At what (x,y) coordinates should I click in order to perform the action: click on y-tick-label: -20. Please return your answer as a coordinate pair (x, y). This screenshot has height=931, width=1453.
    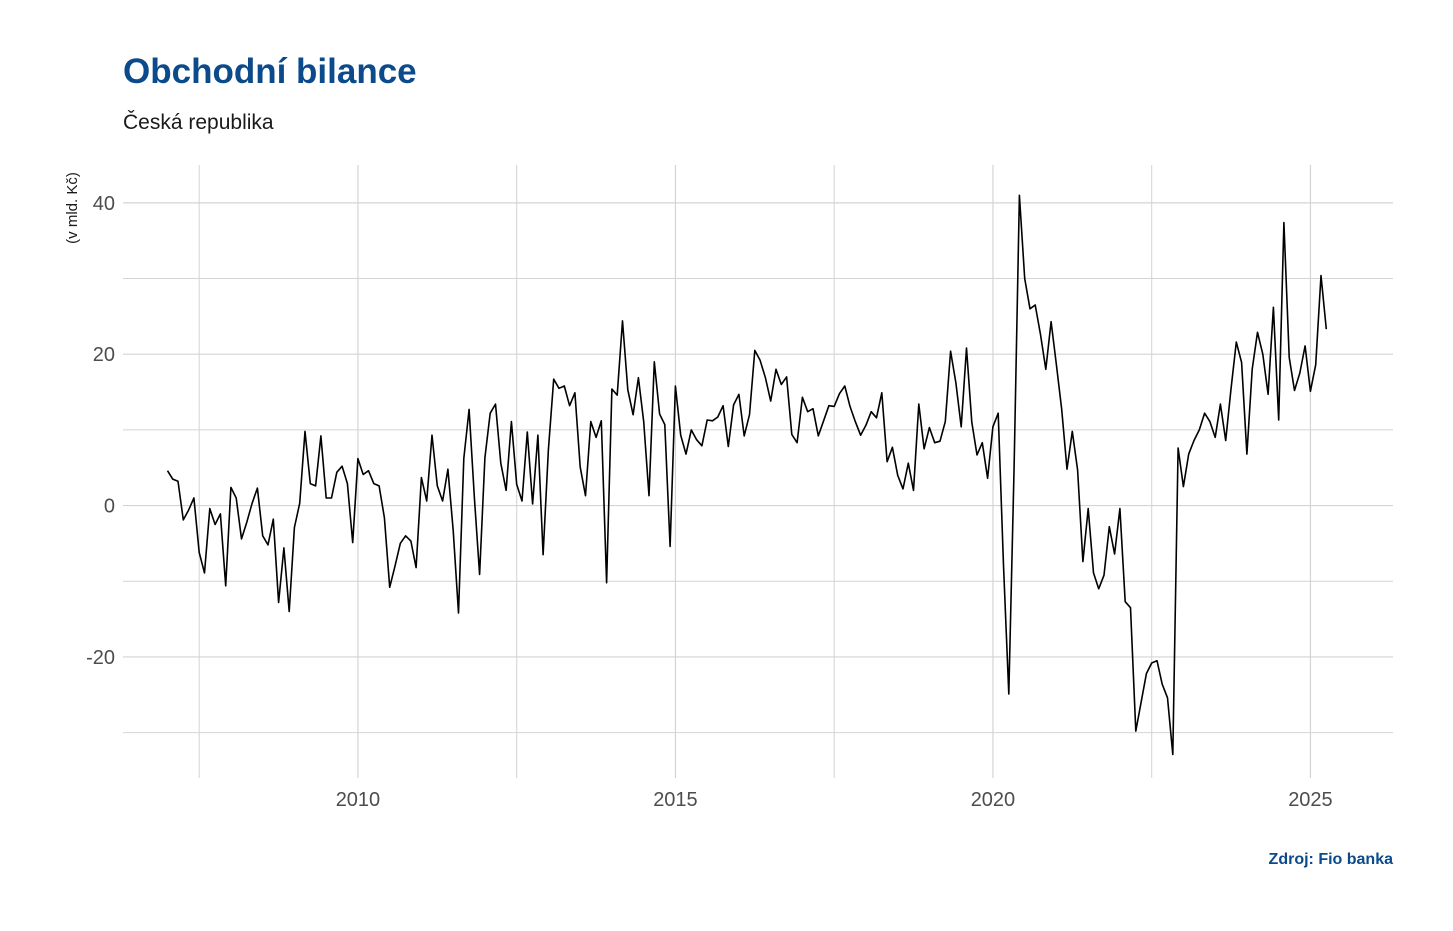
    Looking at the image, I should click on (100, 658).